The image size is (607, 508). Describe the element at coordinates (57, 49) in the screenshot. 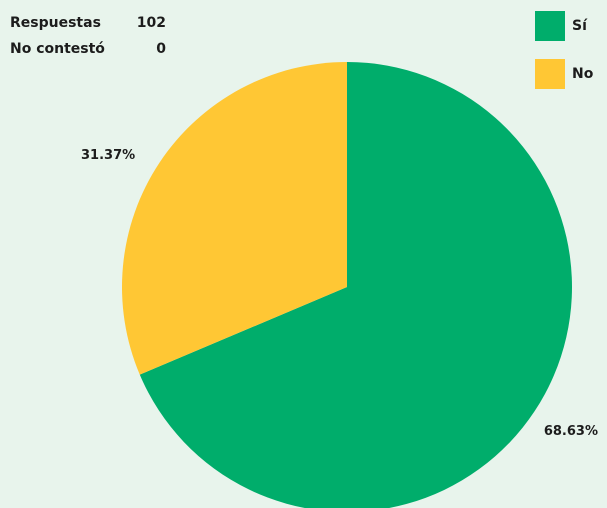

I see `no-answer-label: No contestó` at that location.